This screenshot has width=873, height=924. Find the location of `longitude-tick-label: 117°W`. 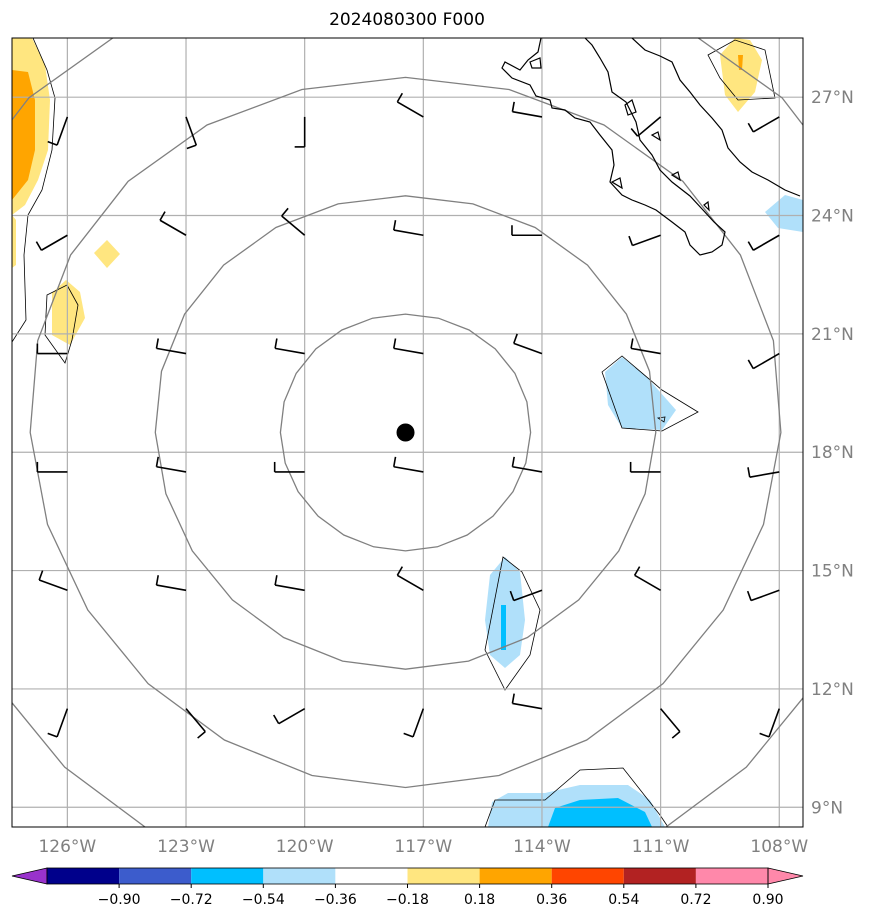

longitude-tick-label: 117°W is located at coordinates (423, 847).